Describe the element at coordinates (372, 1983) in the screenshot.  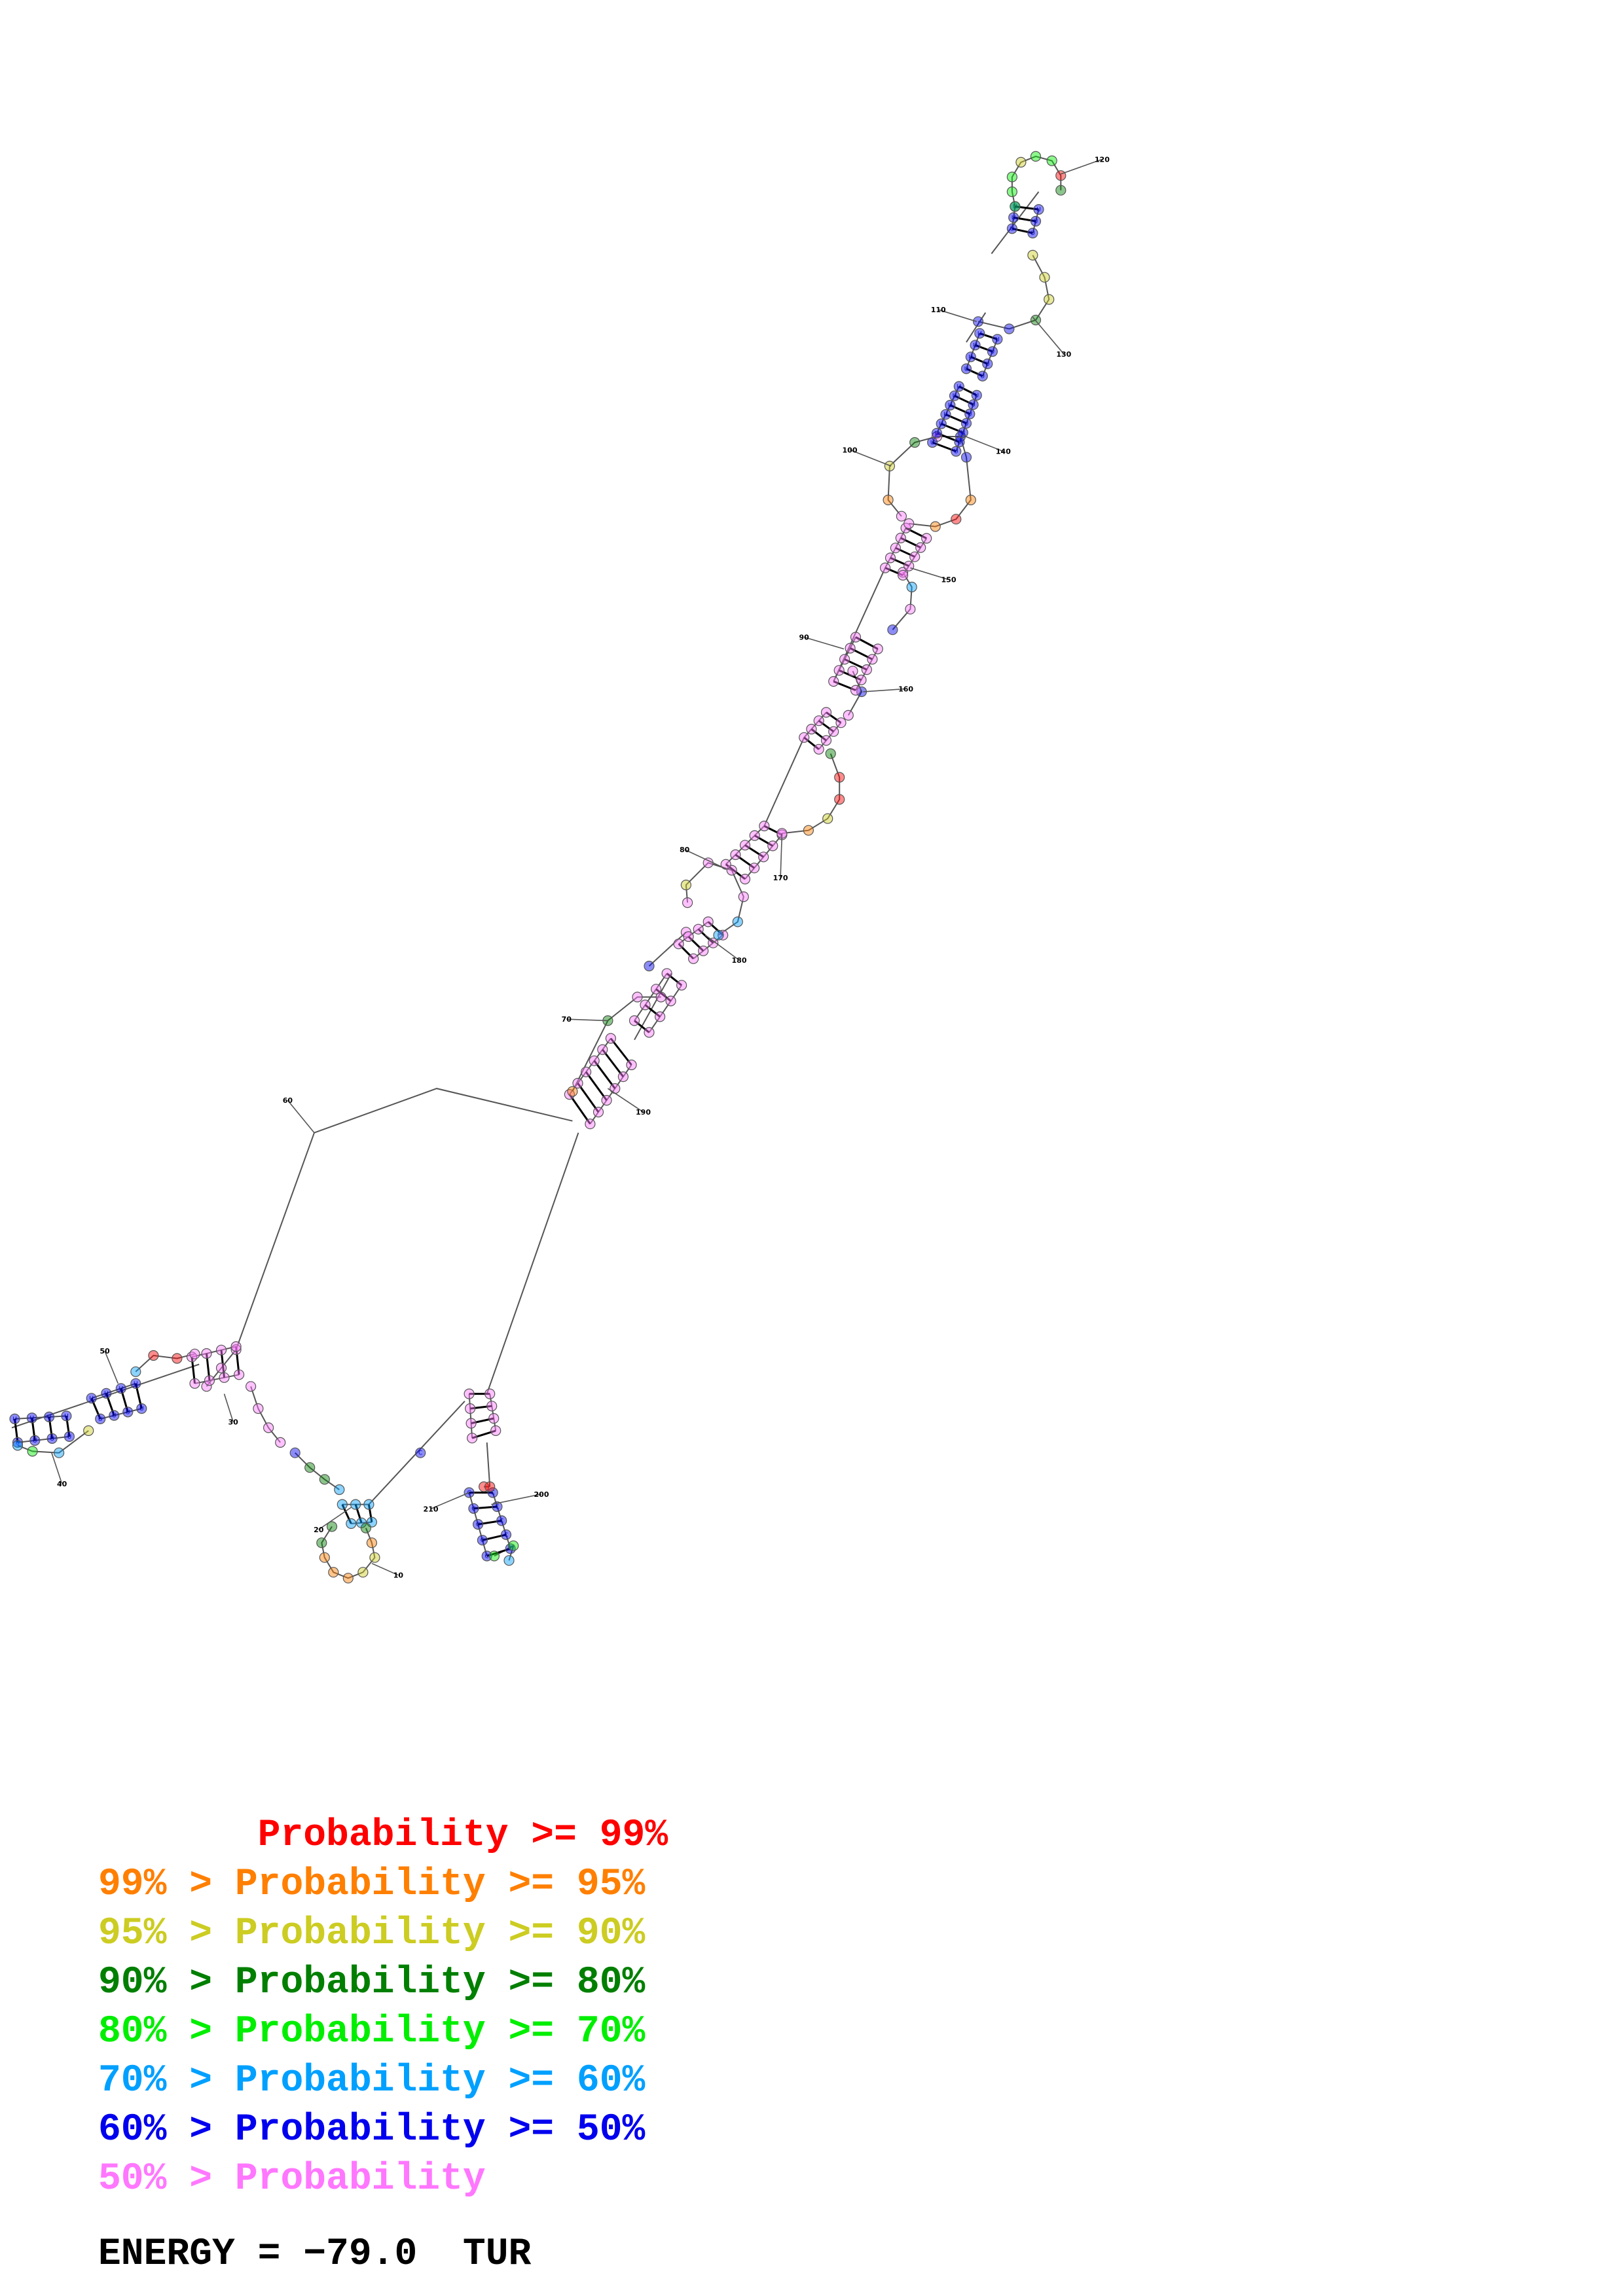
I see `legend-row-p80: 90% > Probability >= 80%` at that location.